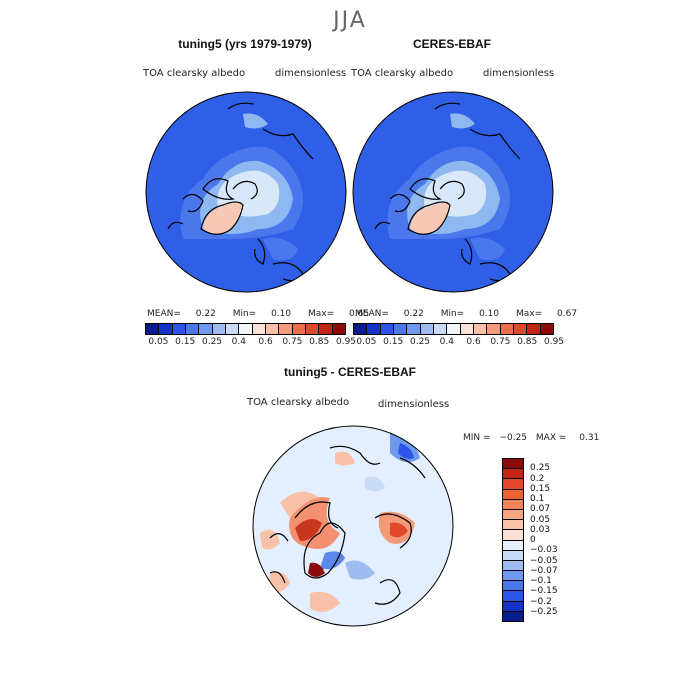 The width and height of the screenshot is (700, 700). What do you see at coordinates (451, 44) in the screenshot?
I see `right-panel-title: CERES-EBAF` at bounding box center [451, 44].